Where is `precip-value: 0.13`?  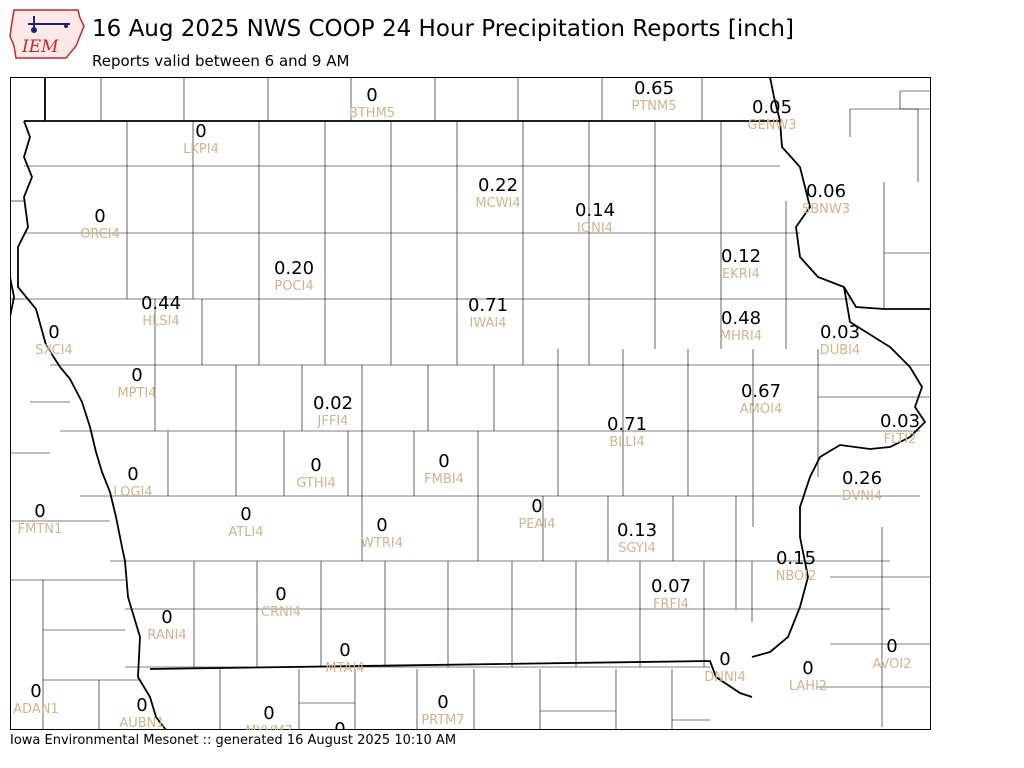
precip-value: 0.13 is located at coordinates (637, 530).